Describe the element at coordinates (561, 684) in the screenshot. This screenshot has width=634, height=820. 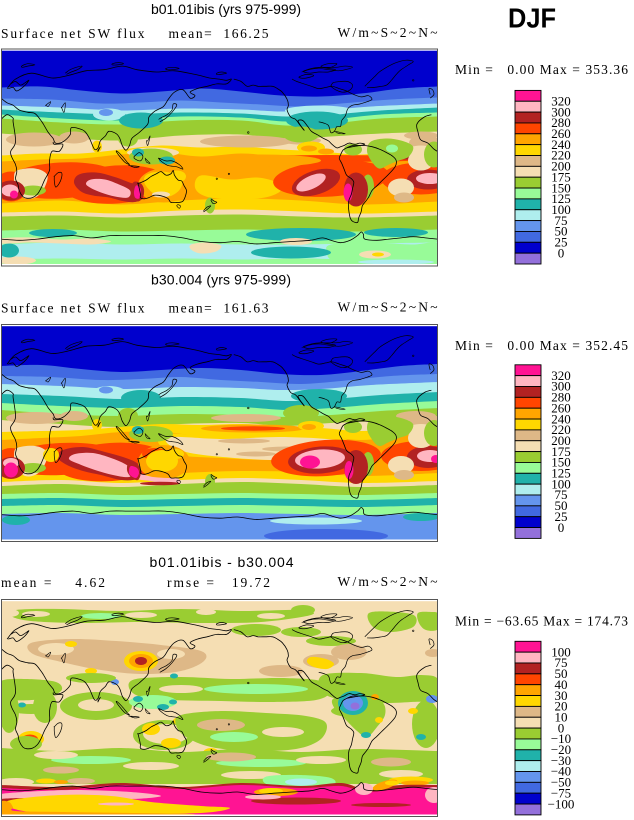
I see `svg-text: 40` at that location.